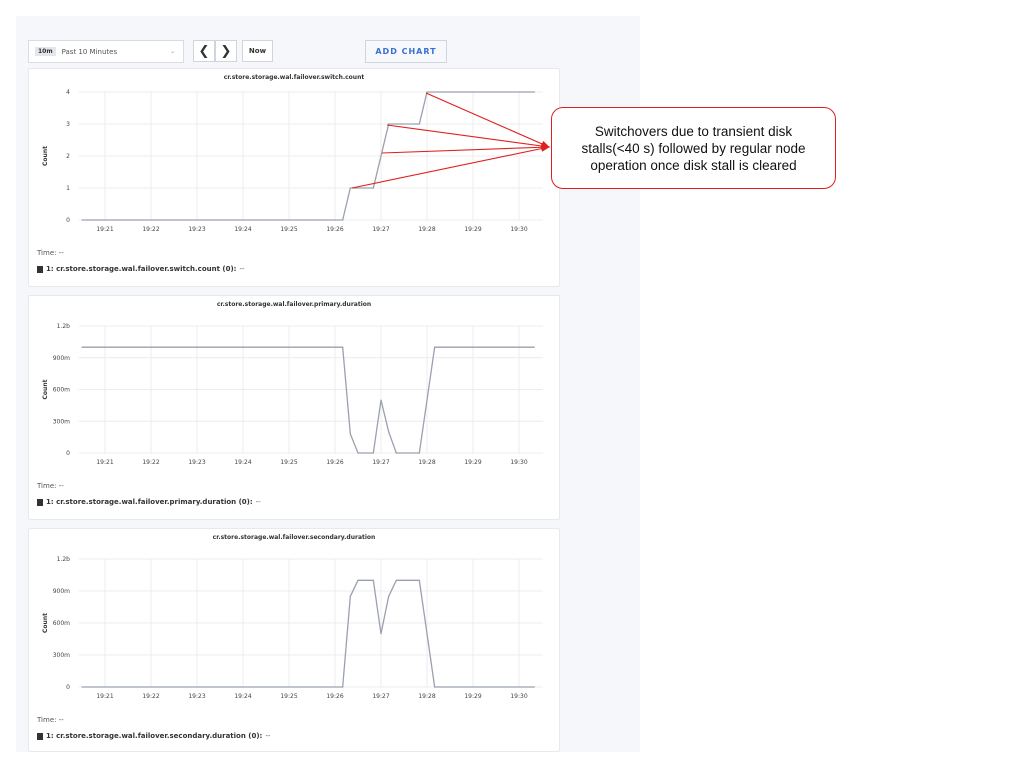  What do you see at coordinates (68, 188) in the screenshot?
I see `y-tick-label: 1` at bounding box center [68, 188].